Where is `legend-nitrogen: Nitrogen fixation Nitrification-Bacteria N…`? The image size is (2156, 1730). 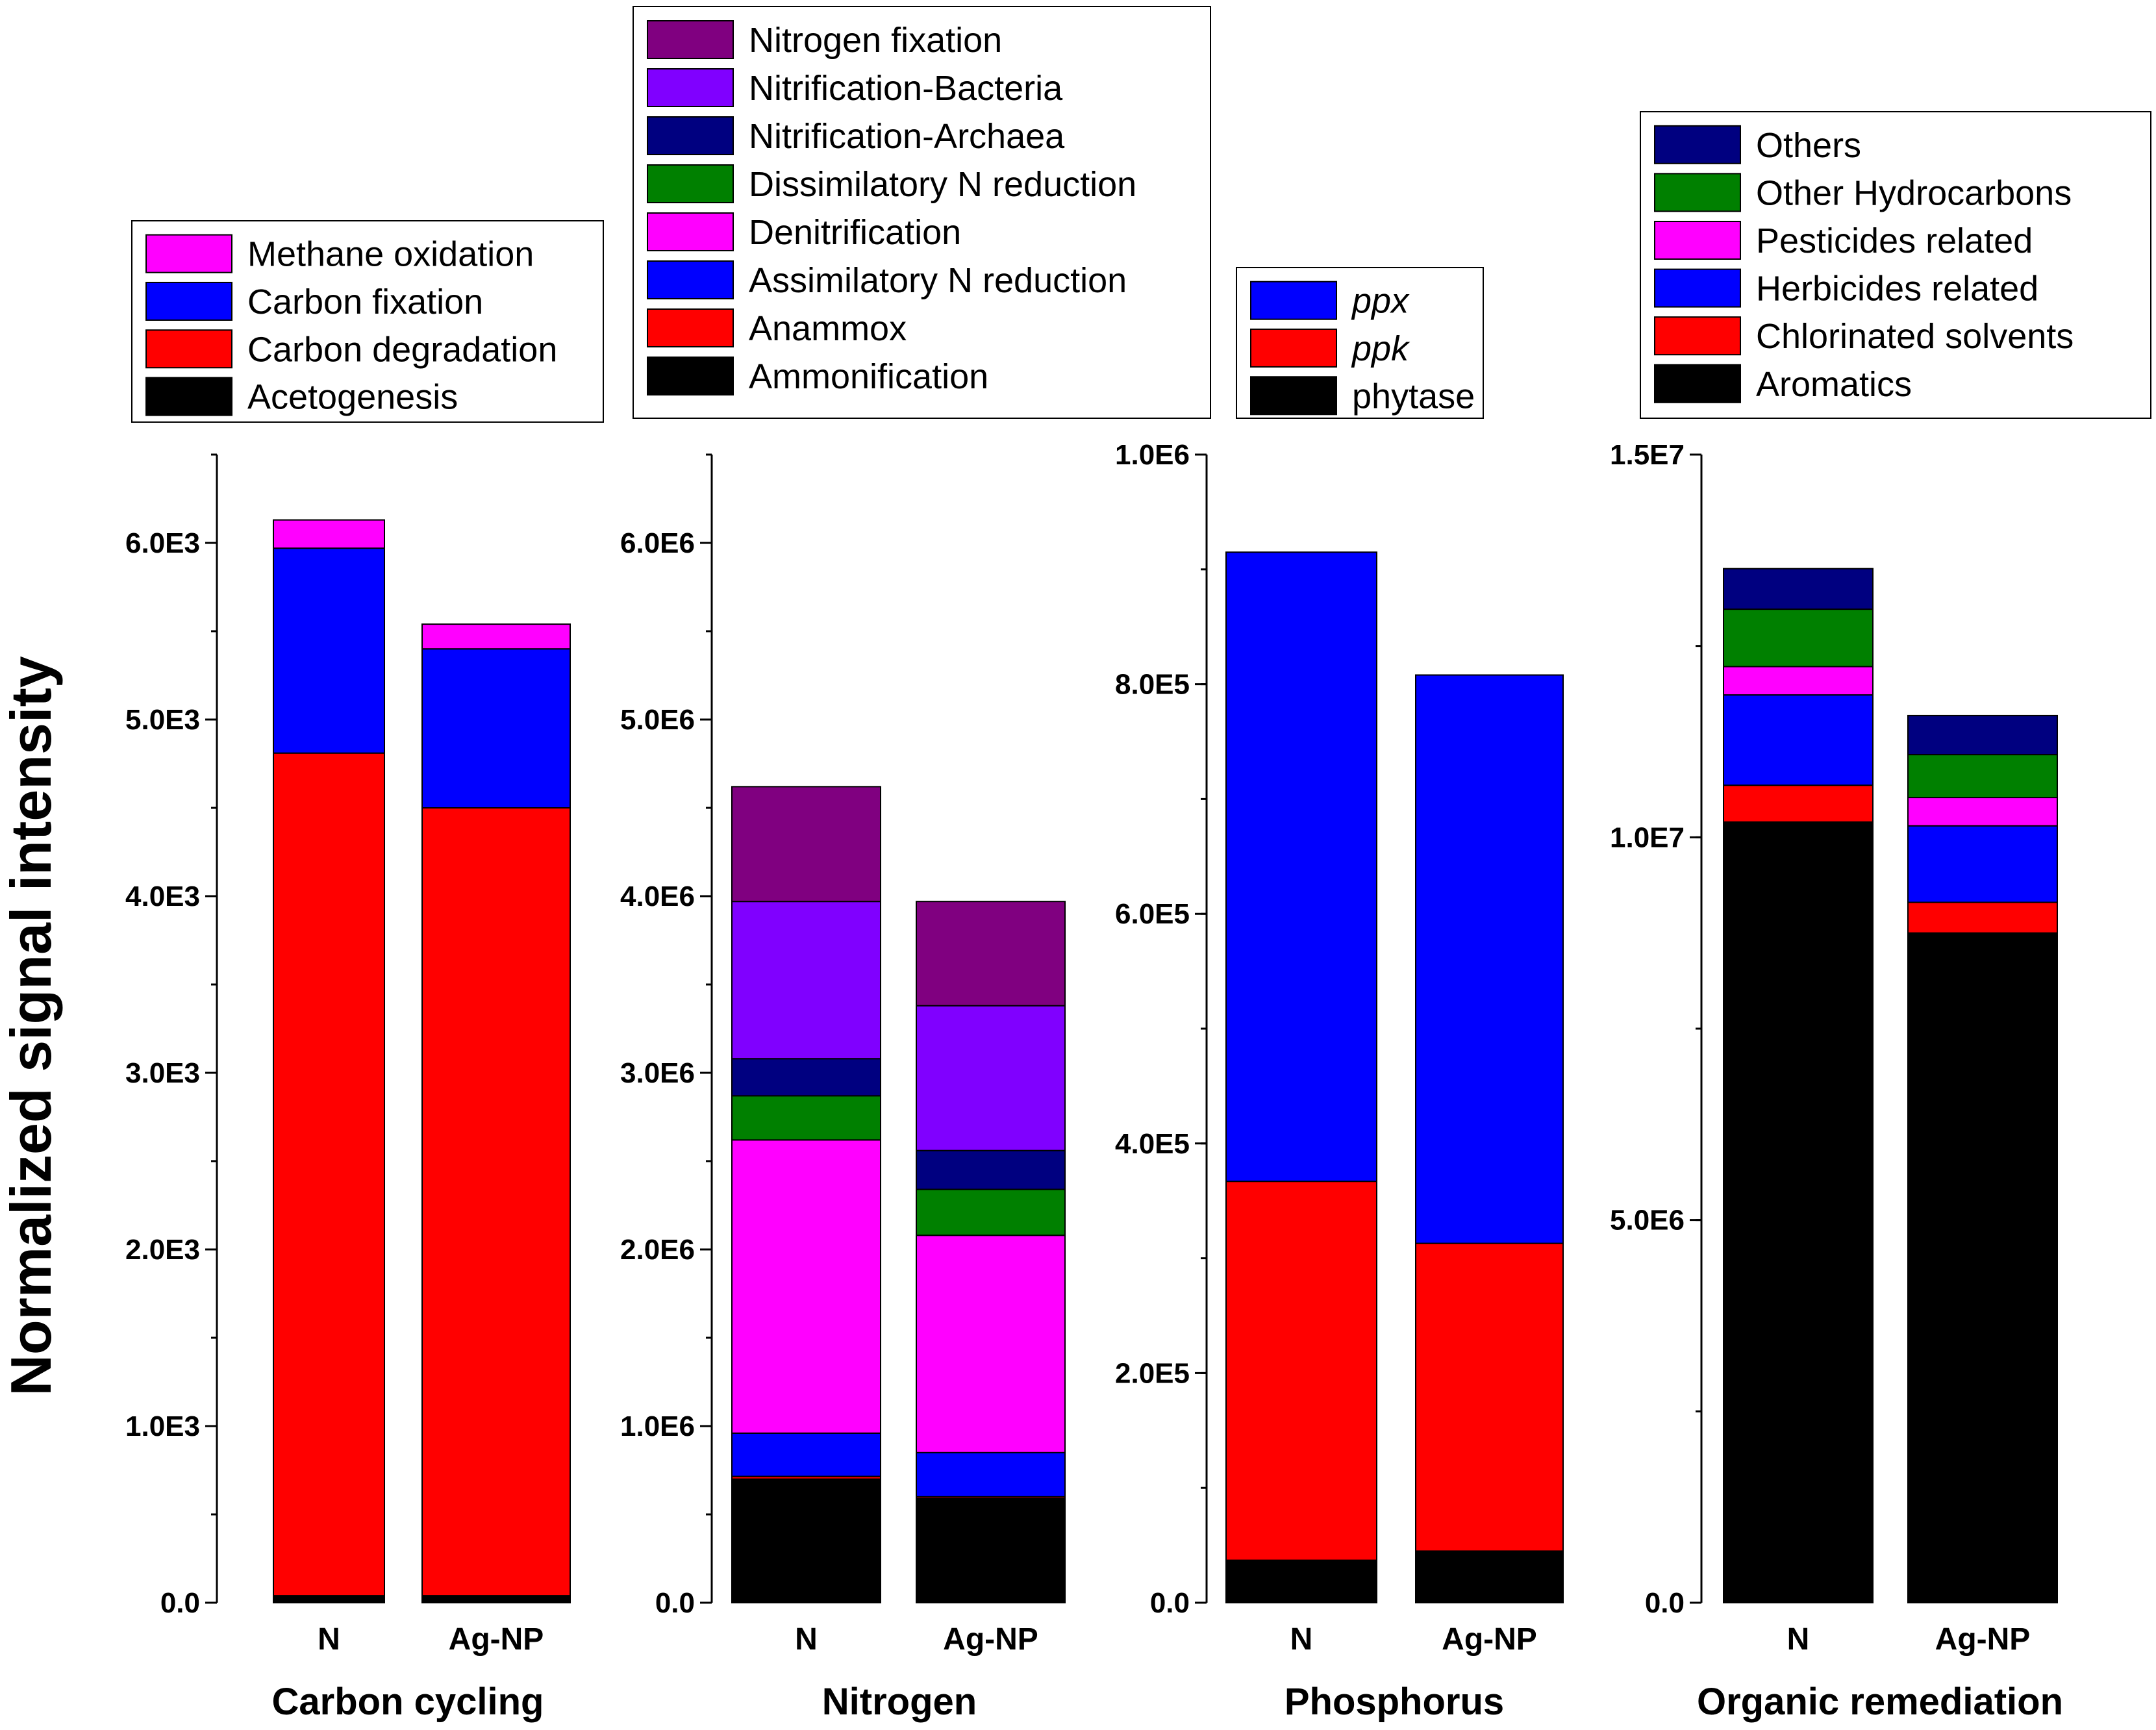
legend-nitrogen: Nitrogen fixation Nitrification-Bacteria N… is located at coordinates (922, 212).